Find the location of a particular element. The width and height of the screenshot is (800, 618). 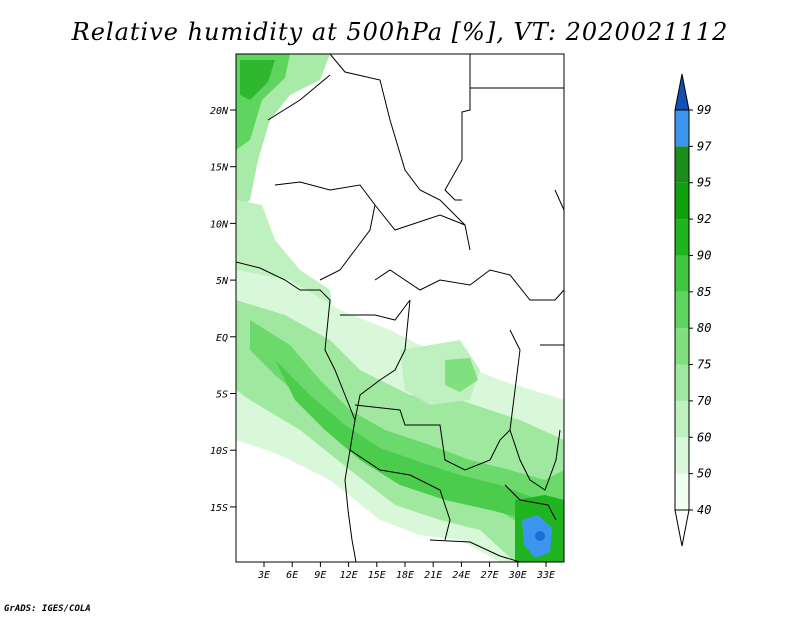

lon-tick-label: 12E is located at coordinates (349, 575).